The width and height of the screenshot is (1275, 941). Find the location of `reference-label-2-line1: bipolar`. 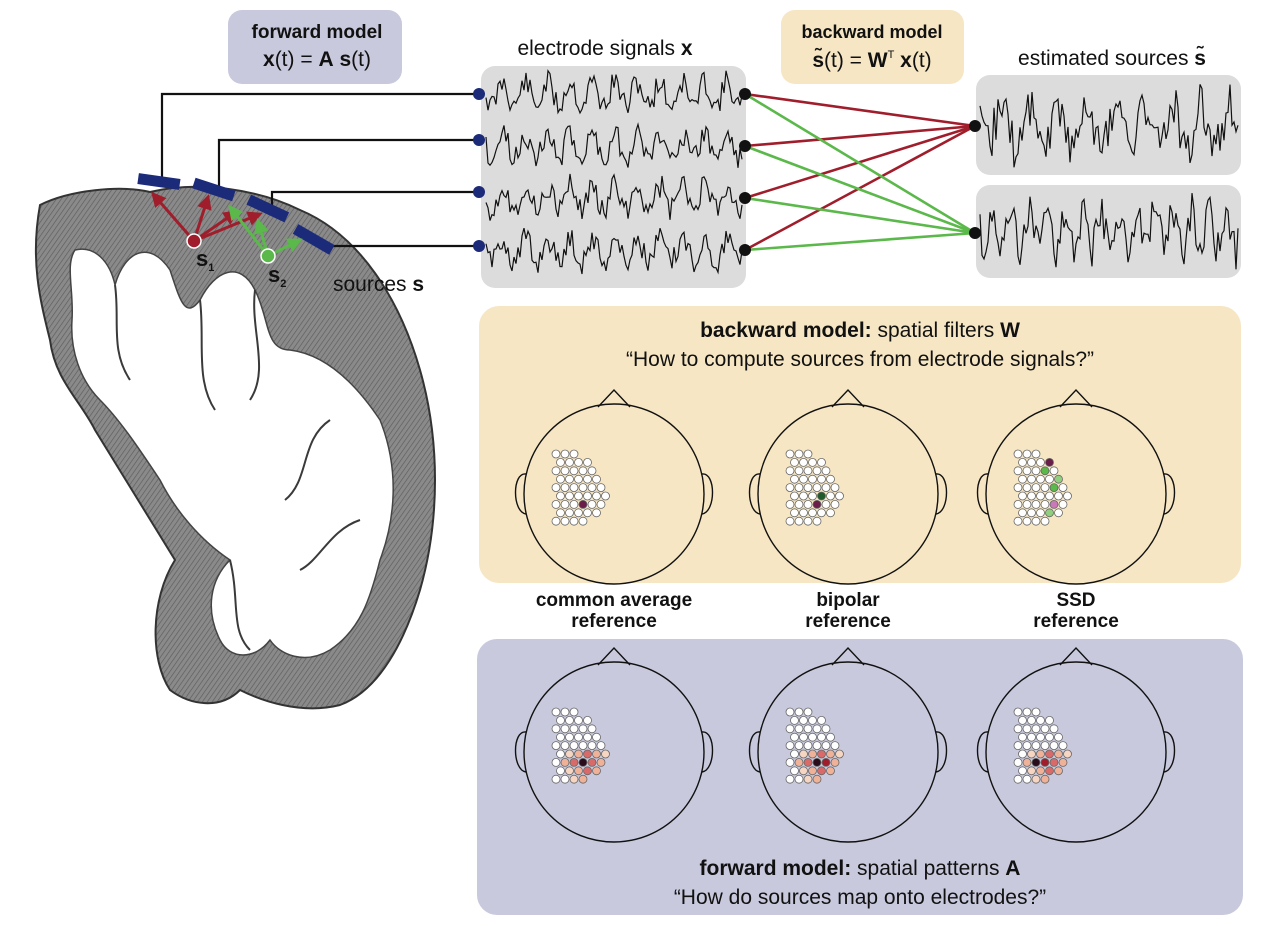

reference-label-2-line1: bipolar is located at coordinates (848, 600).